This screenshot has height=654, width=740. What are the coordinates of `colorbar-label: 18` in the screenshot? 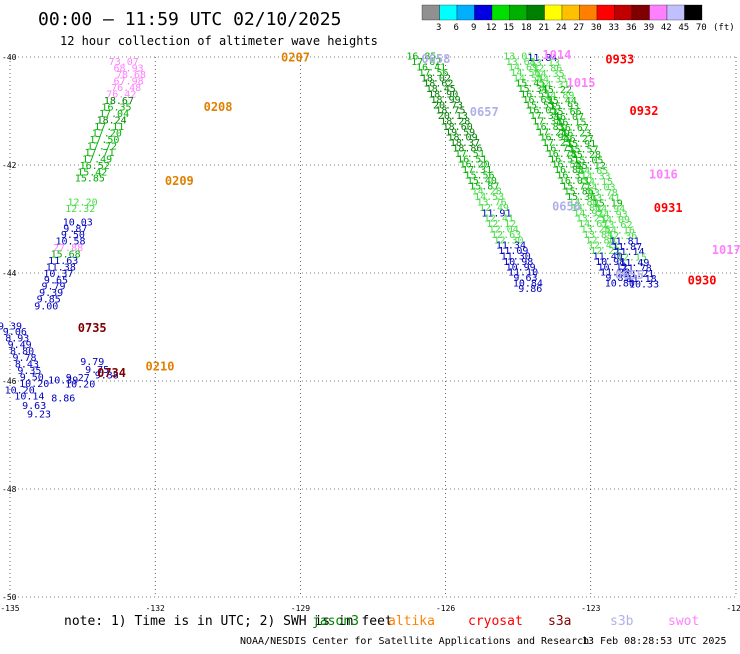 It's located at (526, 28).